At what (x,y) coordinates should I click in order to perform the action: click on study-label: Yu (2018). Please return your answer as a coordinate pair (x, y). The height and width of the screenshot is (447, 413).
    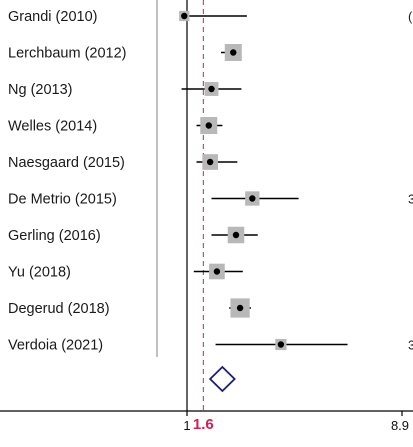
    Looking at the image, I should click on (39, 273).